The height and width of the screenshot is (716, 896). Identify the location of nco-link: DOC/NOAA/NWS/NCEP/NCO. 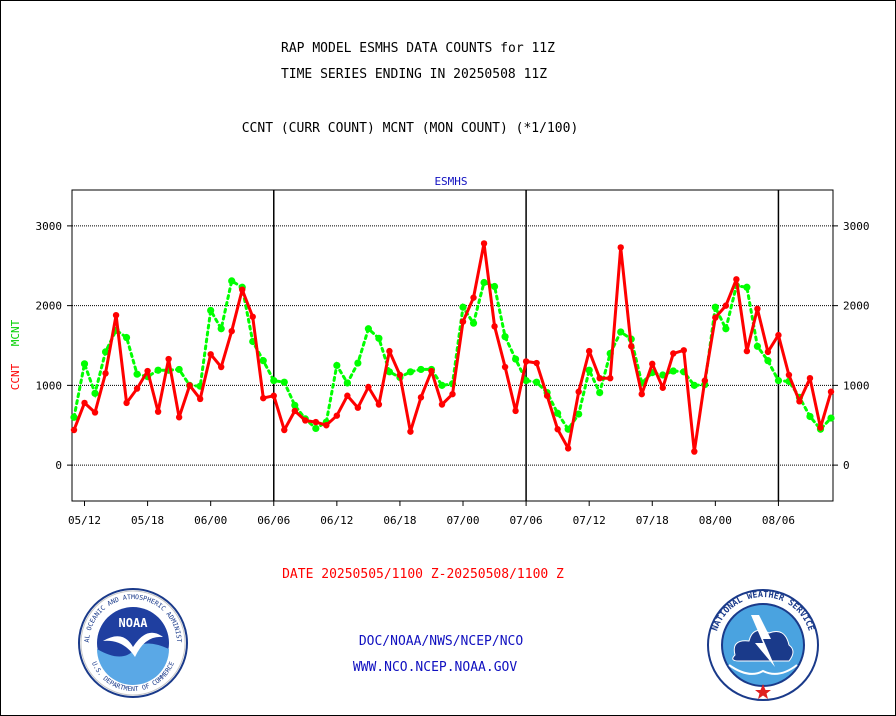
(441, 641).